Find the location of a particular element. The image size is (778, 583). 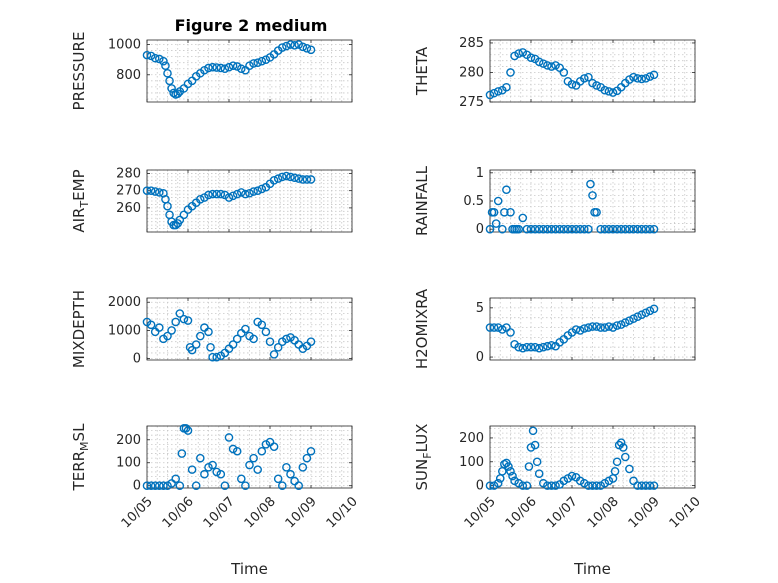

x-tick-label: 10/10 is located at coordinates (342, 512).